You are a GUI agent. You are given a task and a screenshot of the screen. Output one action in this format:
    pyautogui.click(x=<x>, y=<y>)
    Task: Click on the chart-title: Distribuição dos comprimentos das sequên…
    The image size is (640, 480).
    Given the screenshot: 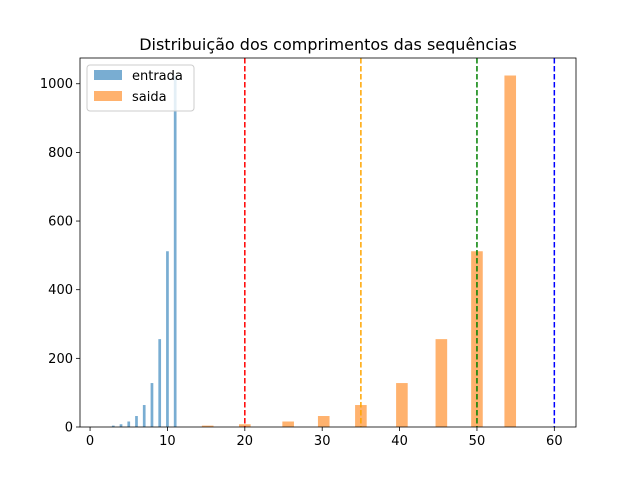 What is the action you would take?
    pyautogui.click(x=328, y=44)
    